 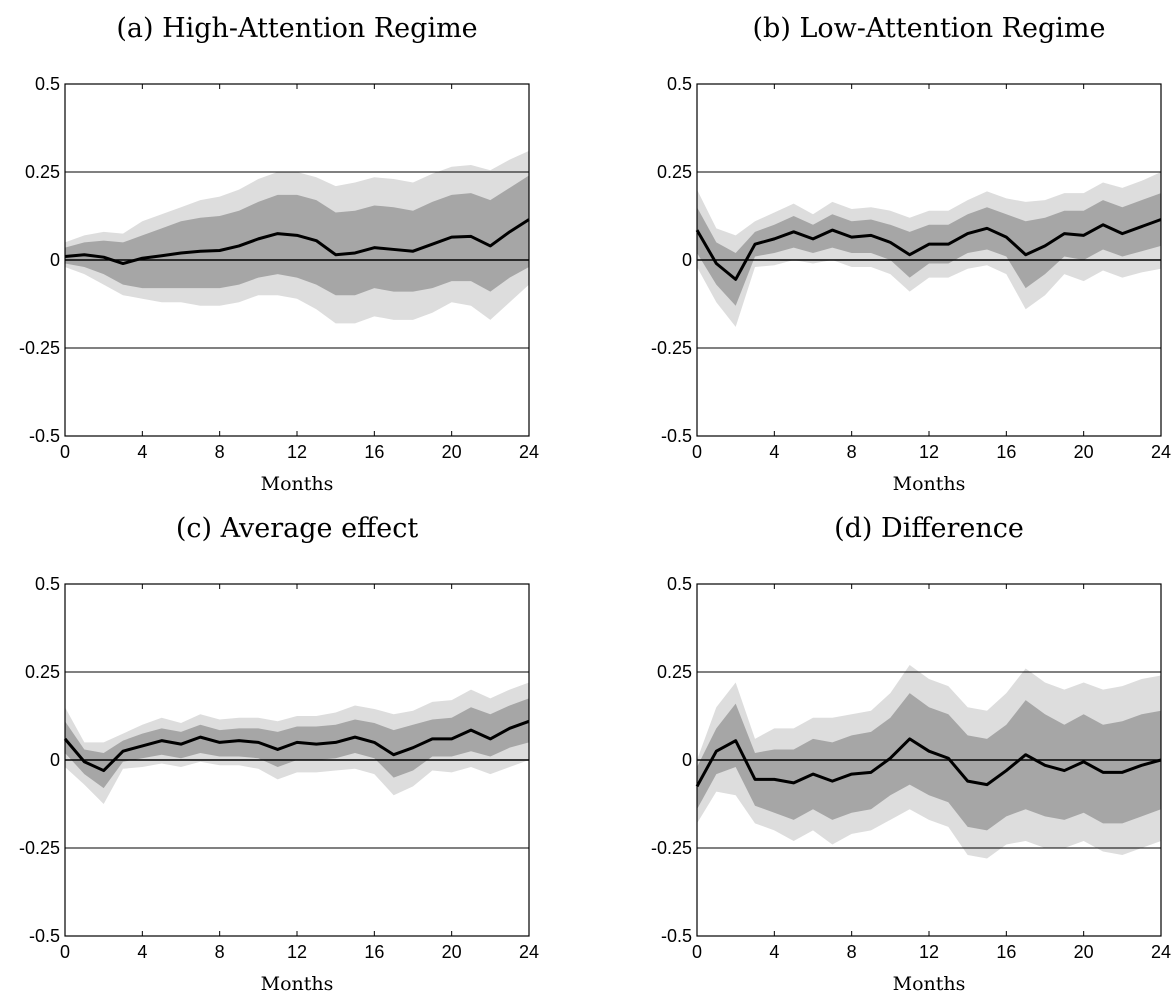 I want to click on panel-title: (b) Low-Attention Regime, so click(x=929, y=28).